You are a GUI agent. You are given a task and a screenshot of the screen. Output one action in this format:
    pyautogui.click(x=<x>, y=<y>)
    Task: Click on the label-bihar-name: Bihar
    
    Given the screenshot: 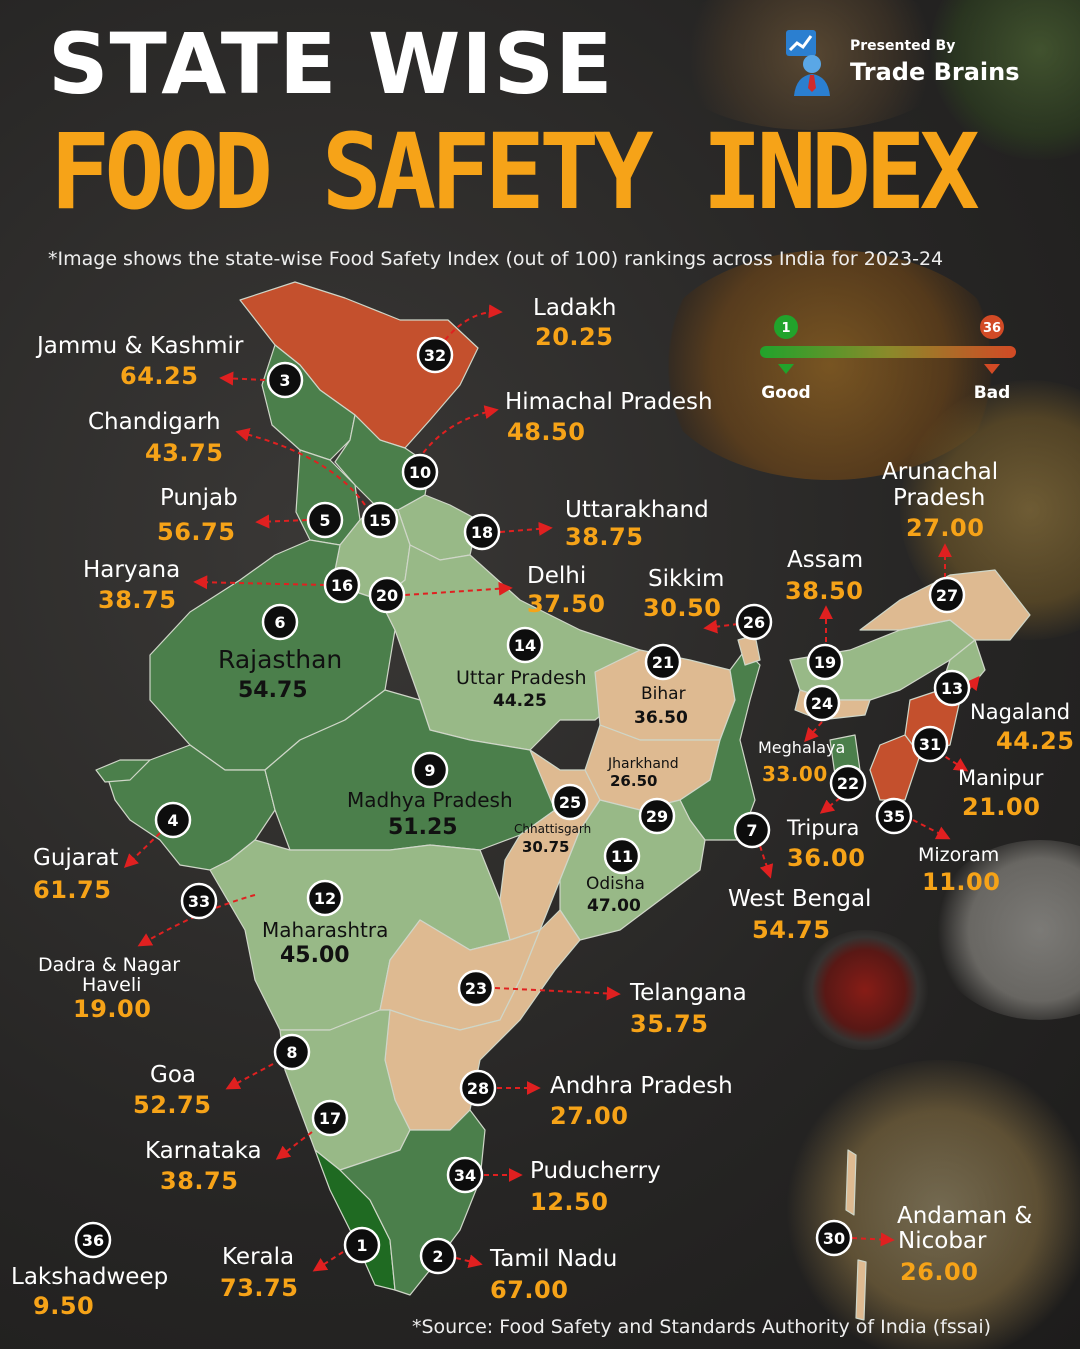 What is the action you would take?
    pyautogui.click(x=663, y=694)
    